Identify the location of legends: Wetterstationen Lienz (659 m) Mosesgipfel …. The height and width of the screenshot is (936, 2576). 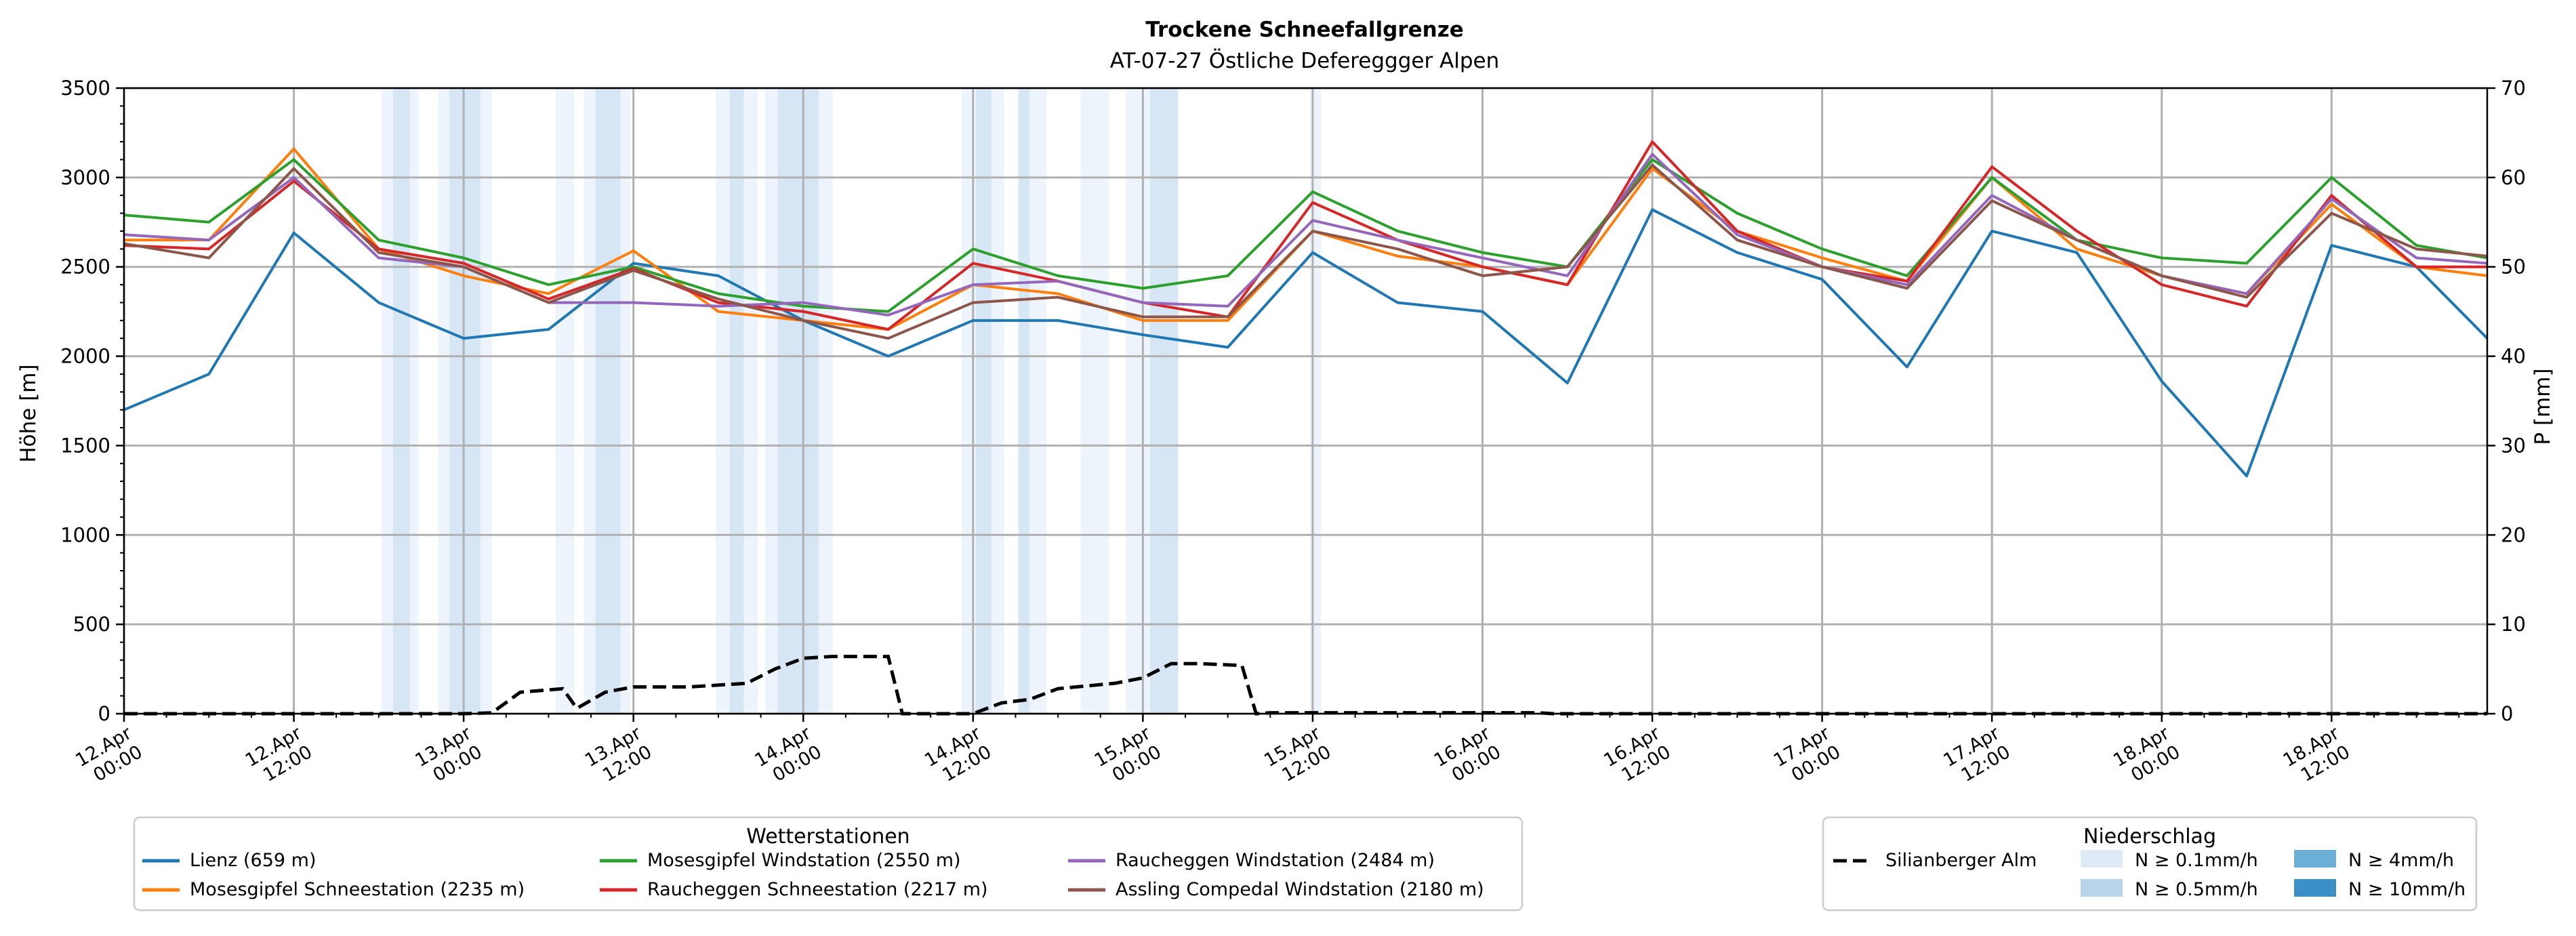
(1305, 864).